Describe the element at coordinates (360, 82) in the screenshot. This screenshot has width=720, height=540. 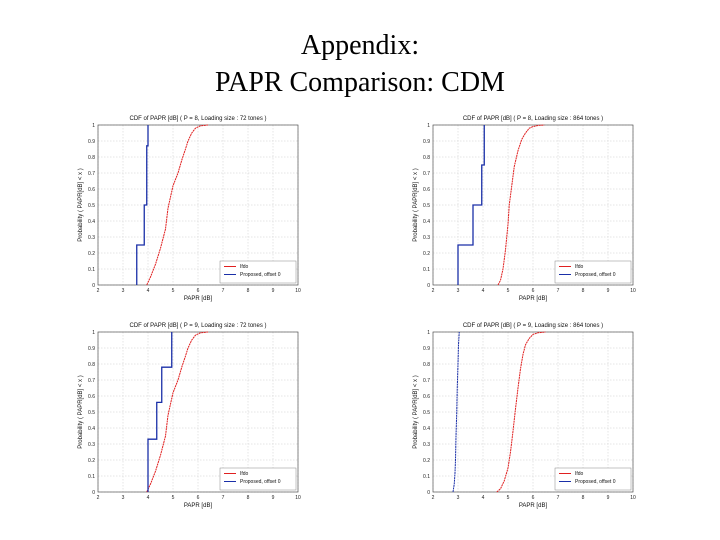
I see `slide-title-line-2: PAPR Comparison: CDM` at that location.